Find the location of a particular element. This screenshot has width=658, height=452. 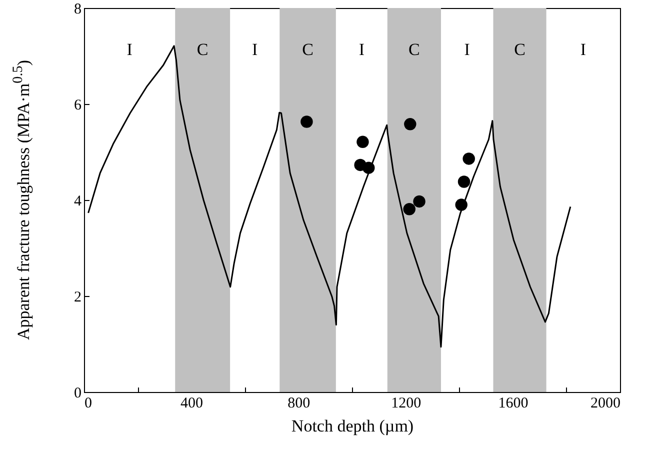

x-axis-title: Notch depth (µm) is located at coordinates (352, 426).